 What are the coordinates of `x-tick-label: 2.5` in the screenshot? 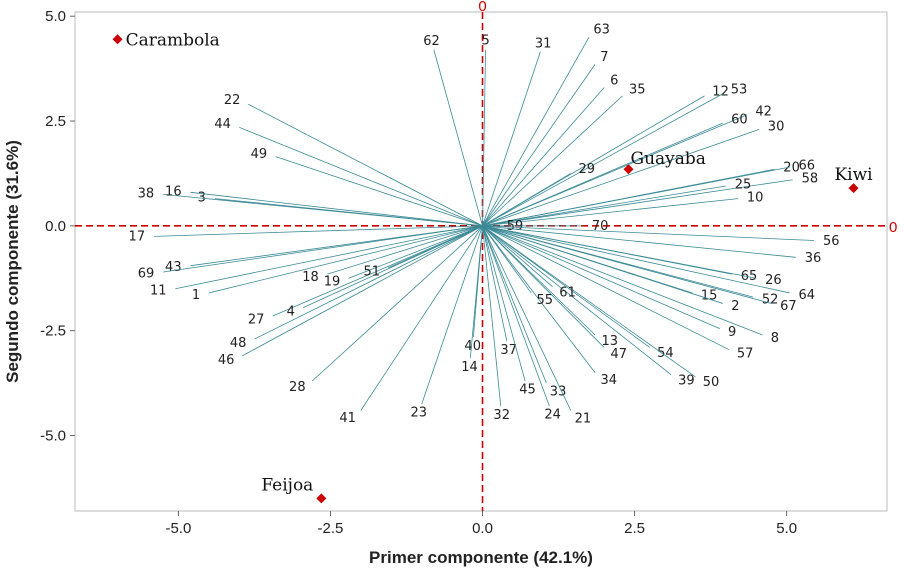 It's located at (634, 528).